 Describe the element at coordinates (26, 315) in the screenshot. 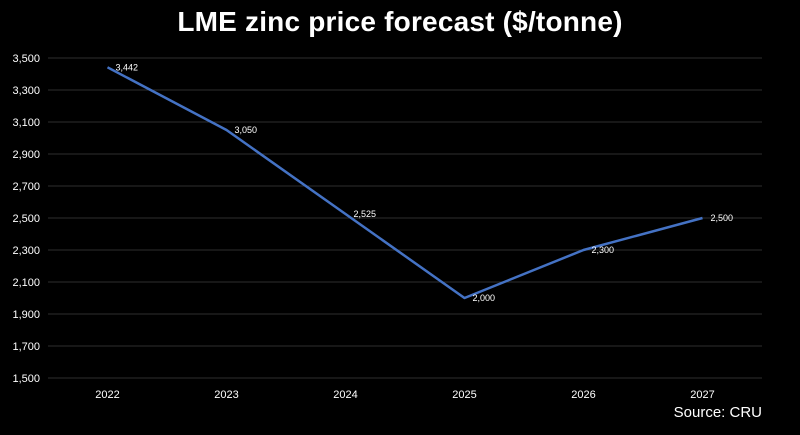

I see `y-tick-label: 1,900` at that location.